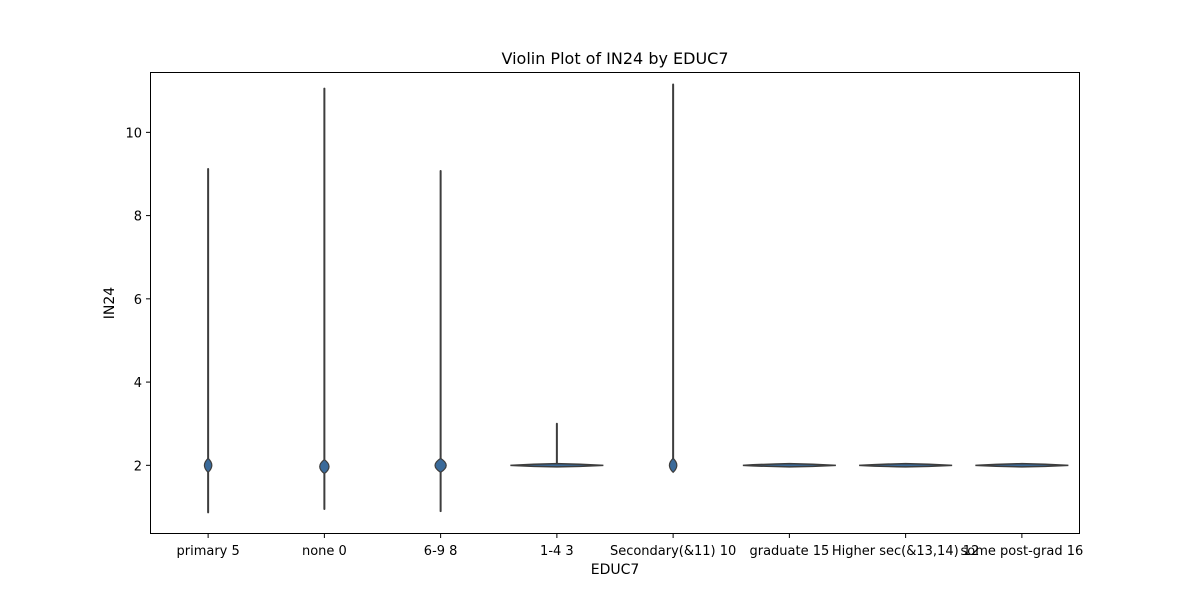  Describe the element at coordinates (138, 466) in the screenshot. I see `y-tick-label: 2` at that location.